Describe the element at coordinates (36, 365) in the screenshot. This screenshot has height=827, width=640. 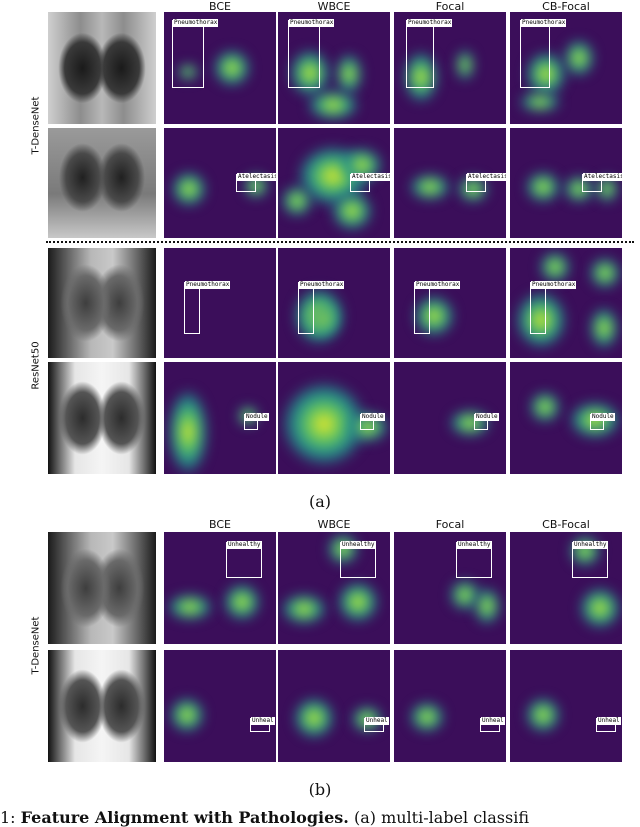
I see `row-group-label-resnet50: ResNet50` at that location.